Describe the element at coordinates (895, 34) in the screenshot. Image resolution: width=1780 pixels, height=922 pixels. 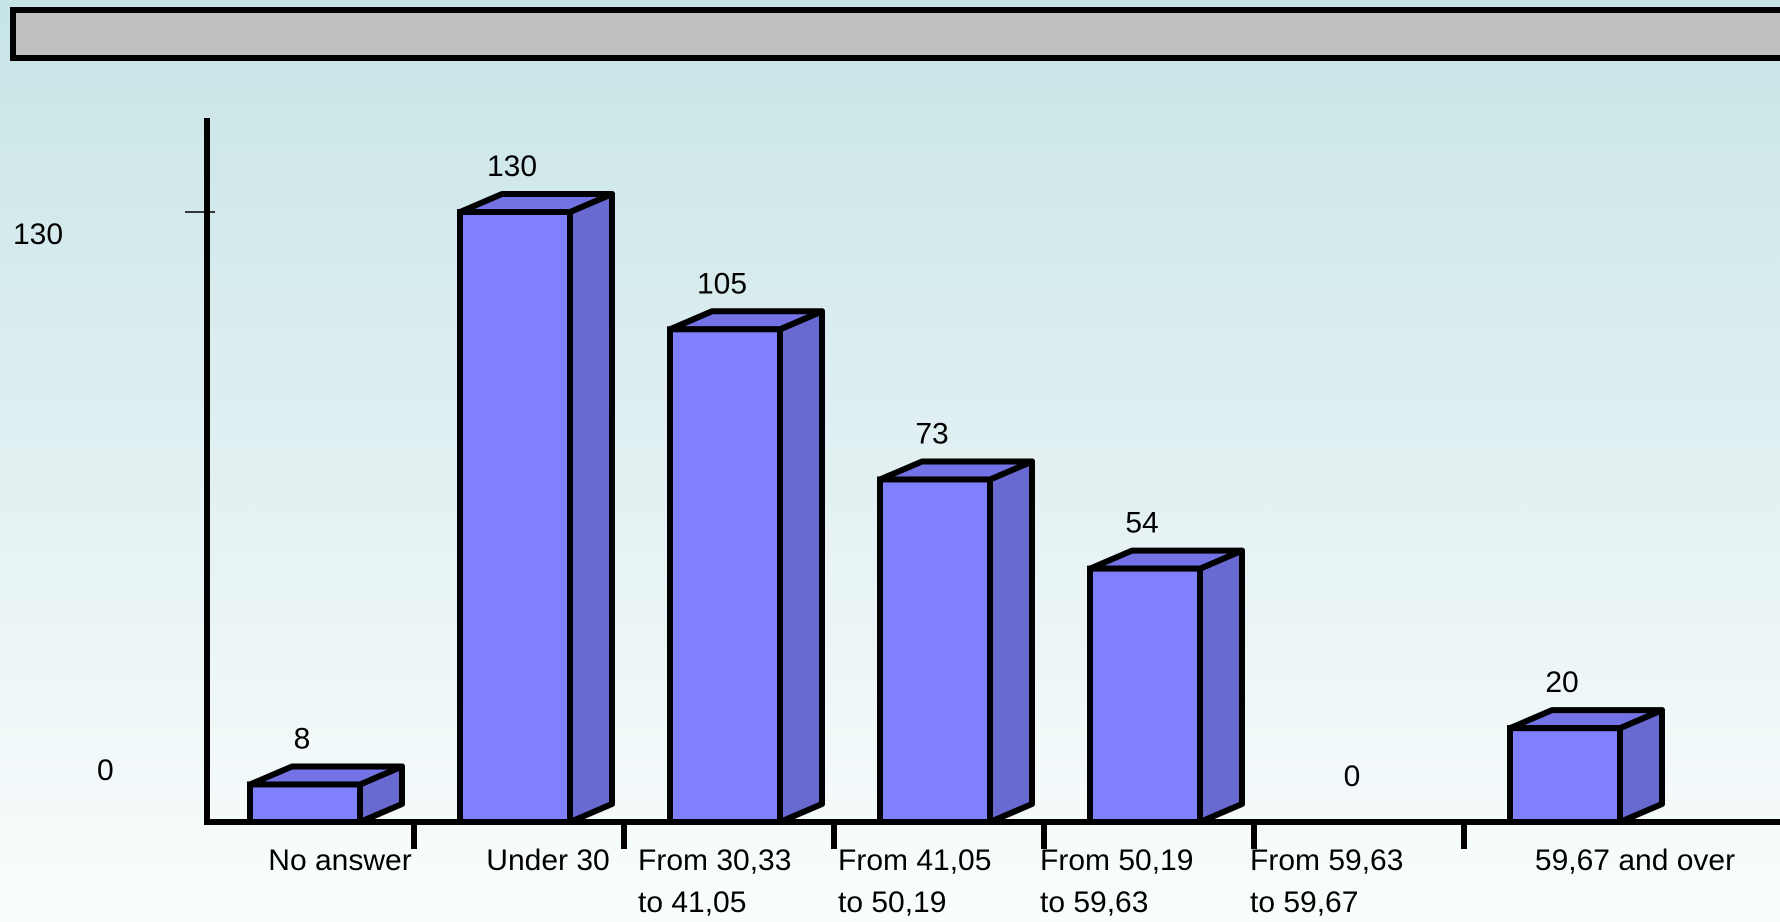
I see `title-bar` at that location.